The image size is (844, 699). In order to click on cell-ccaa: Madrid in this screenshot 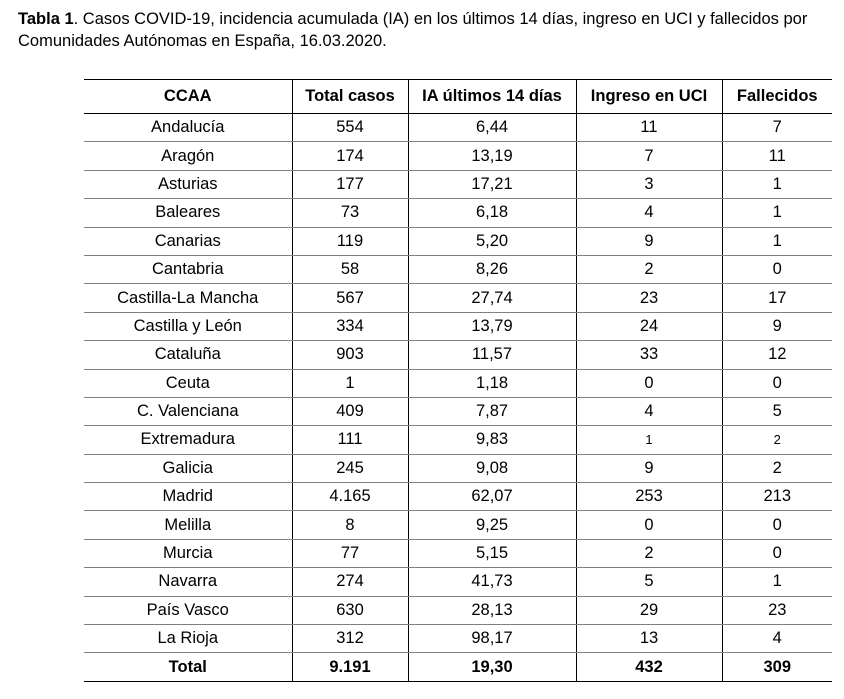, I will do `click(188, 497)`.